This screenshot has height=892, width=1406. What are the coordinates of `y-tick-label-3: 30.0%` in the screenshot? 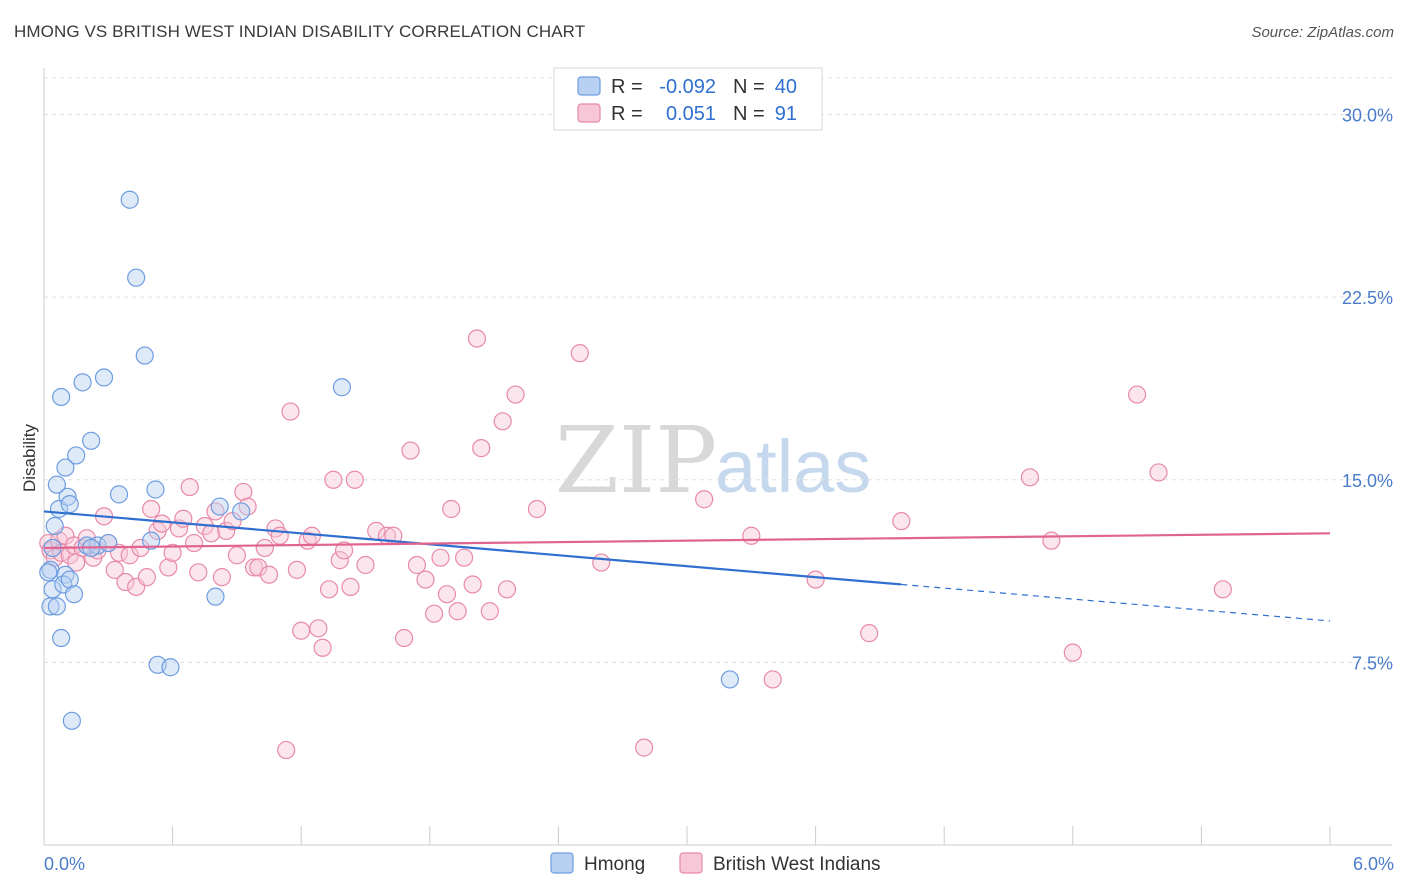 It's located at (1367, 116).